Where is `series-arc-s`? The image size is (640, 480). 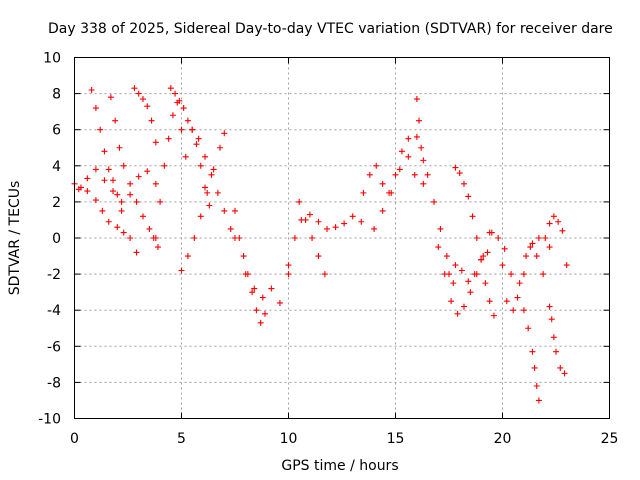
series-arc-s is located at coordinates (468, 267).